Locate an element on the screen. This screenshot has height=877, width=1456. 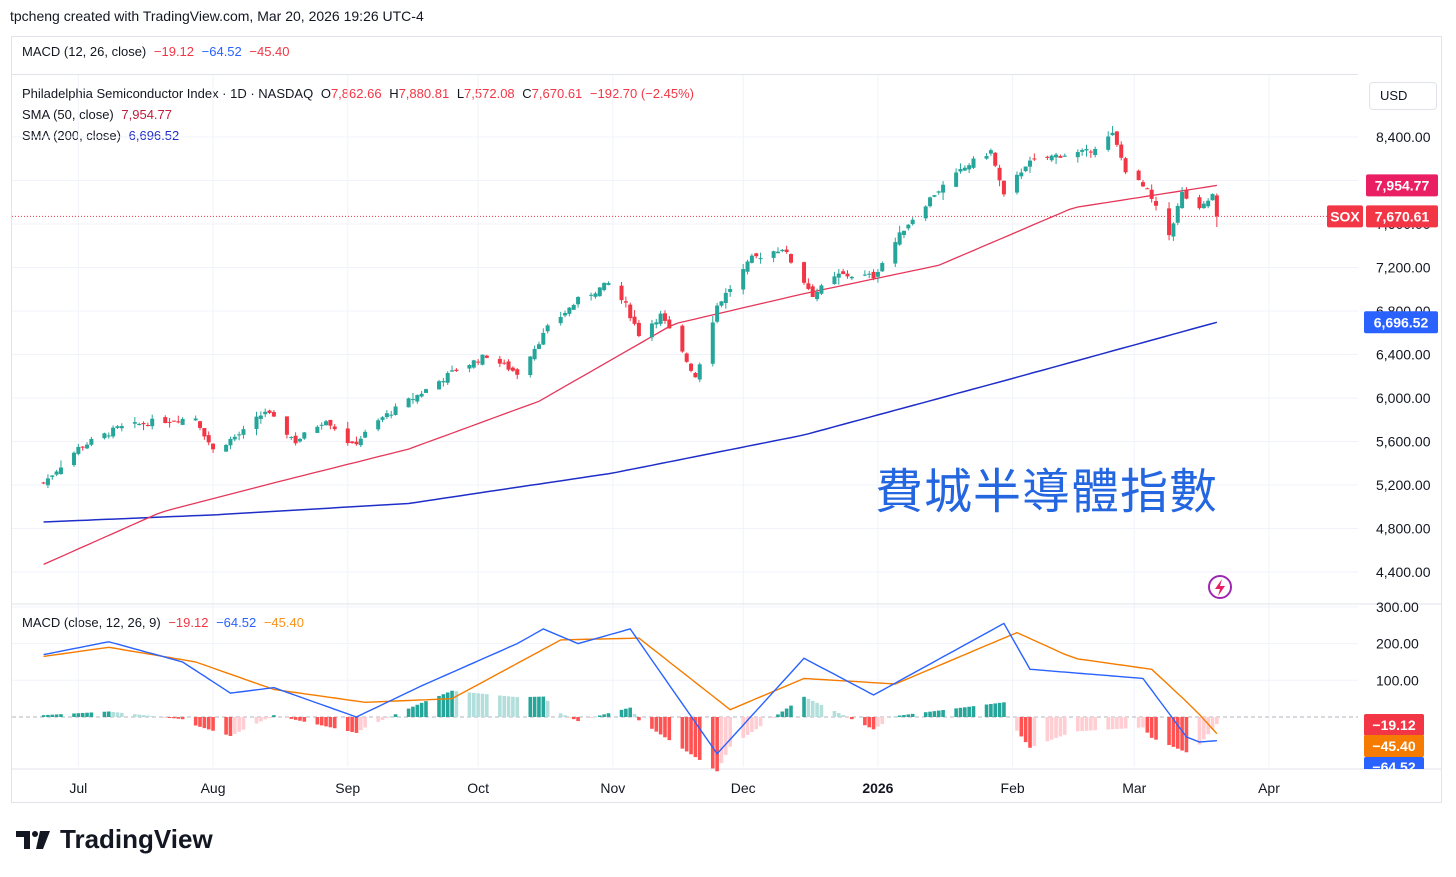
macd-signal-line is located at coordinates (630, 683).